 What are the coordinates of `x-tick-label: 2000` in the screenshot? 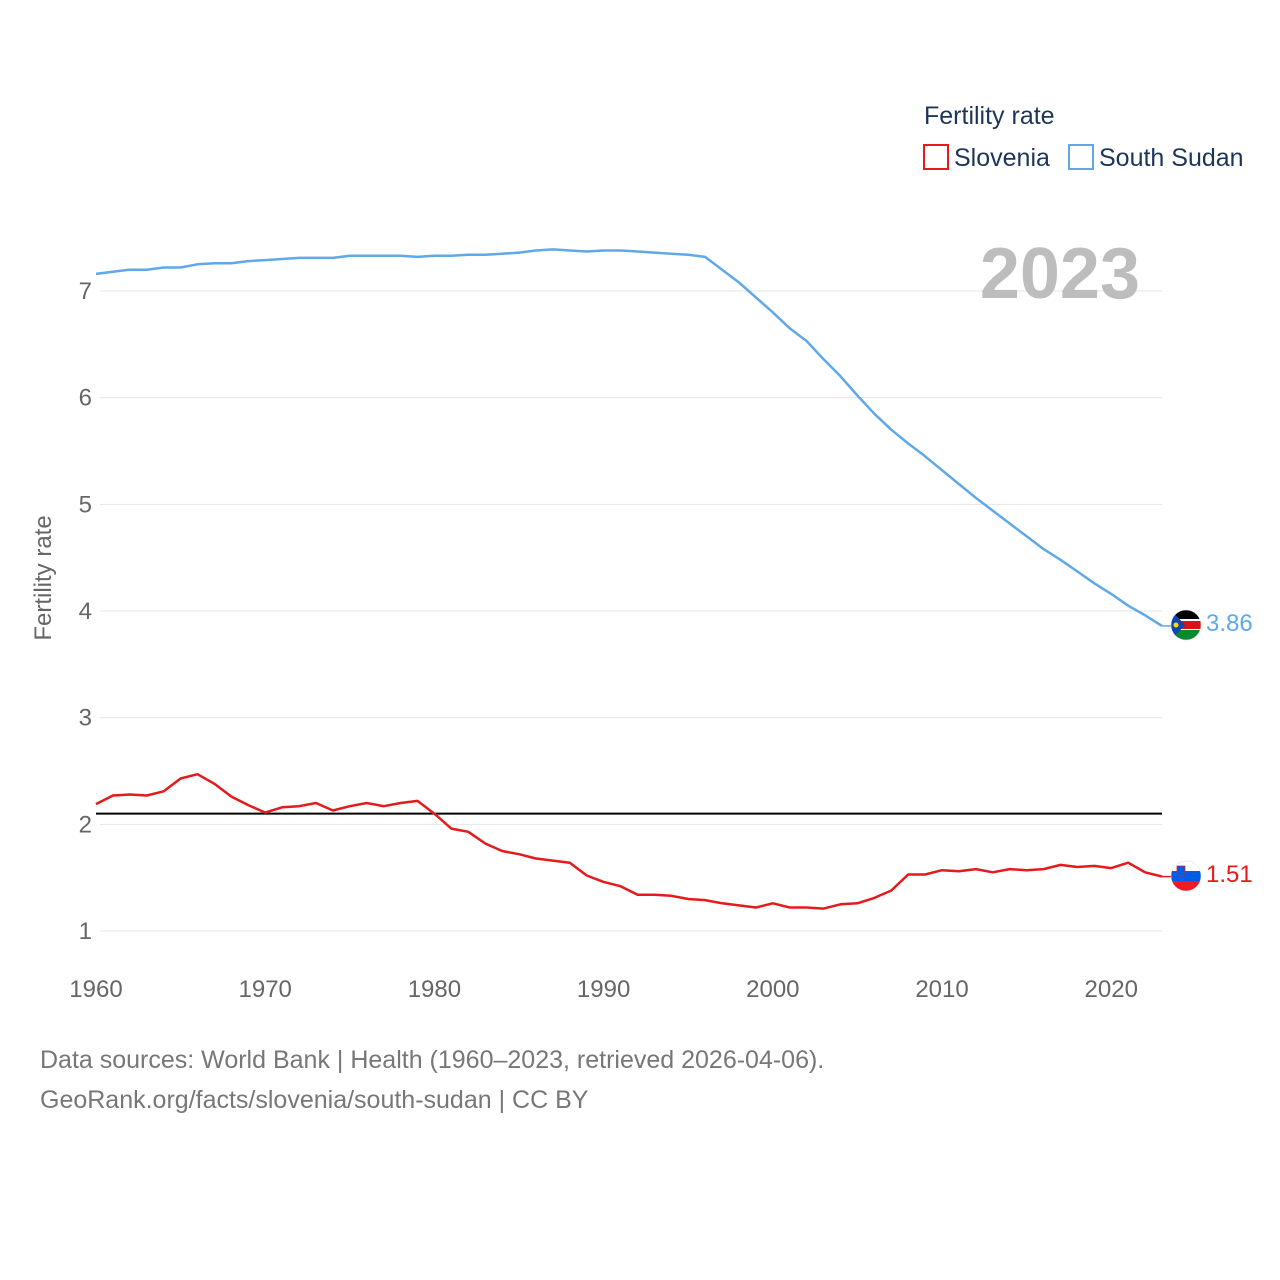 It's located at (772, 989).